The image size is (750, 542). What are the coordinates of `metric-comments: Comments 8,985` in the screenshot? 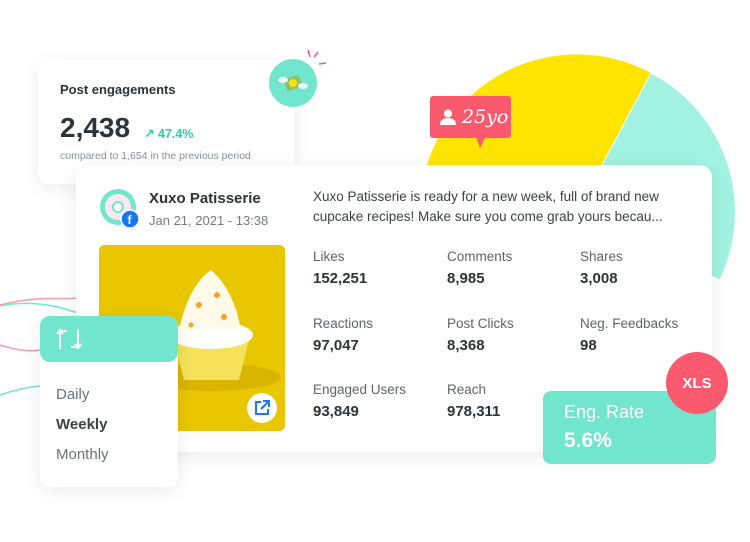 It's located at (480, 268).